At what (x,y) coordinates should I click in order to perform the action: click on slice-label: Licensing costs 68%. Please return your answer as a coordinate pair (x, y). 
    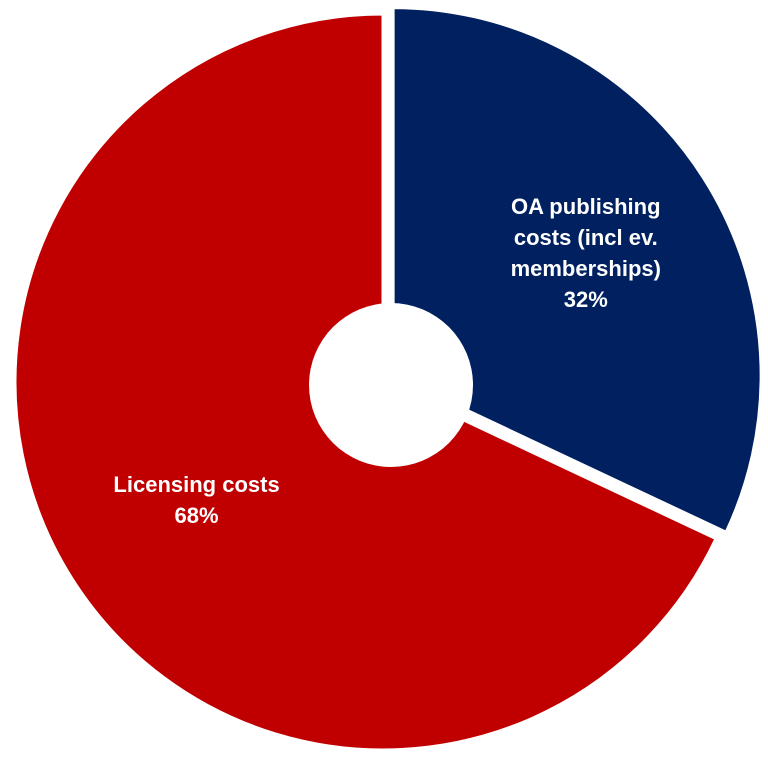
    Looking at the image, I should click on (197, 500).